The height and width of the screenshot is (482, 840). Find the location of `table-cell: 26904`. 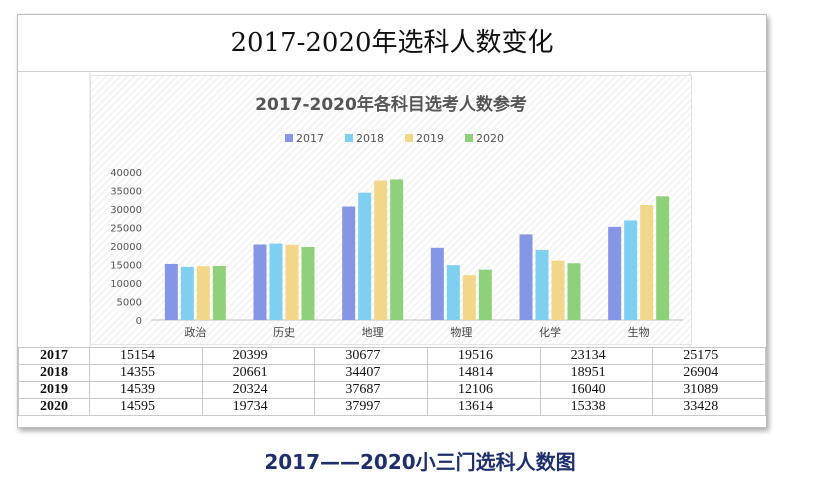

table-cell: 26904 is located at coordinates (709, 373).